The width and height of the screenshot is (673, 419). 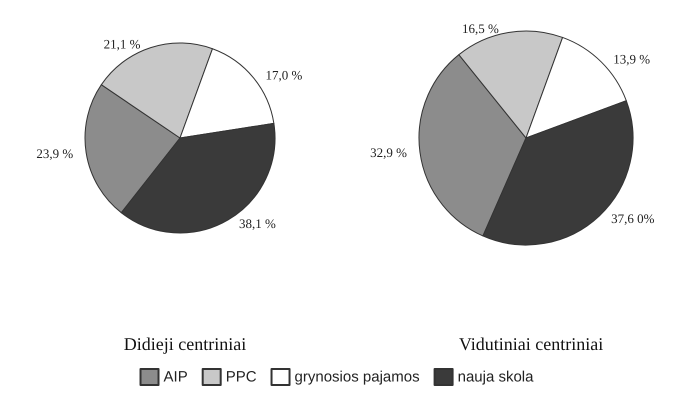 I want to click on data-label: 17,0 %, so click(x=283, y=75).